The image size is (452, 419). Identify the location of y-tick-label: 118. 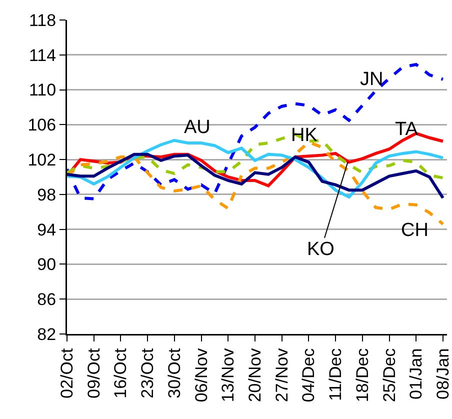
(42, 20).